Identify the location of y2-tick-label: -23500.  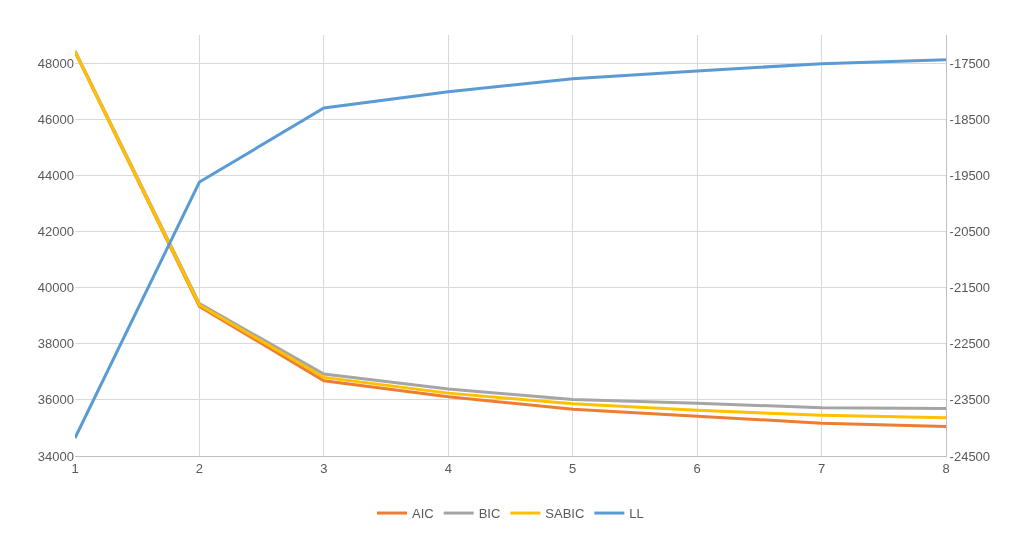
(970, 400).